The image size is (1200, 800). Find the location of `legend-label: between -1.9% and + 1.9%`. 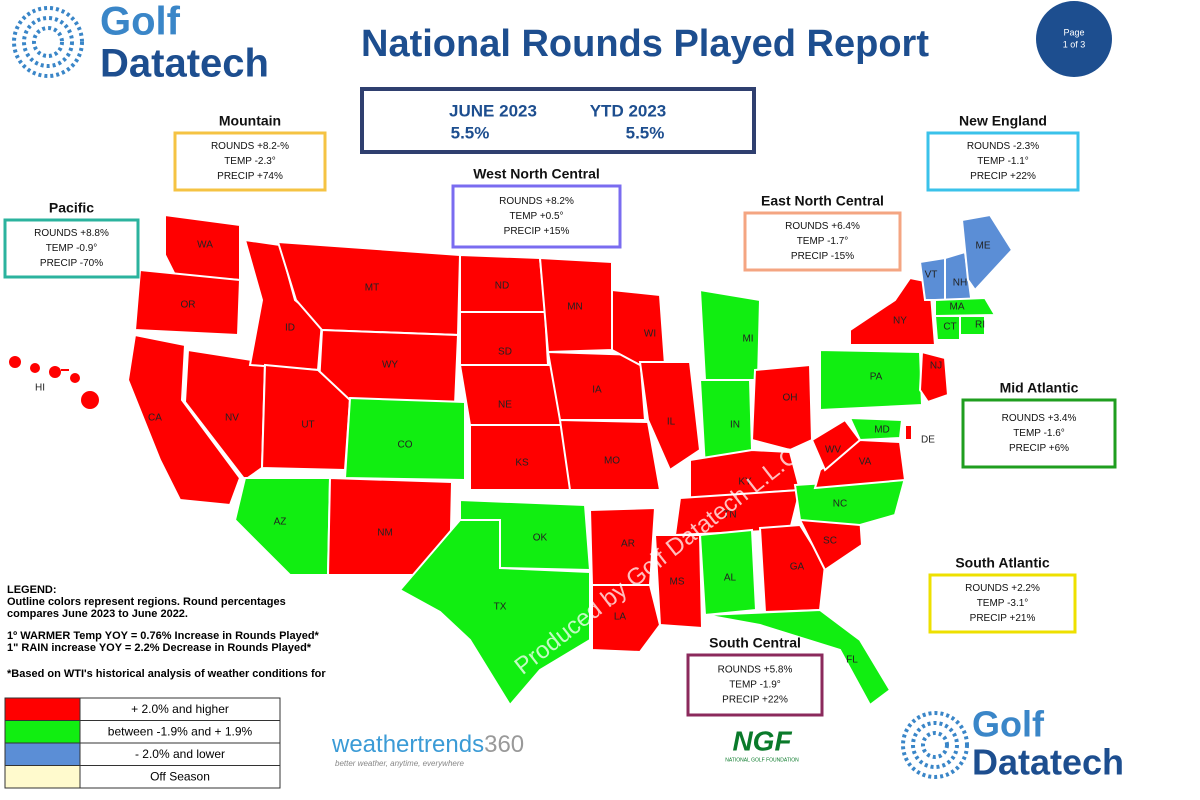

legend-label: between -1.9% and + 1.9% is located at coordinates (180, 732).